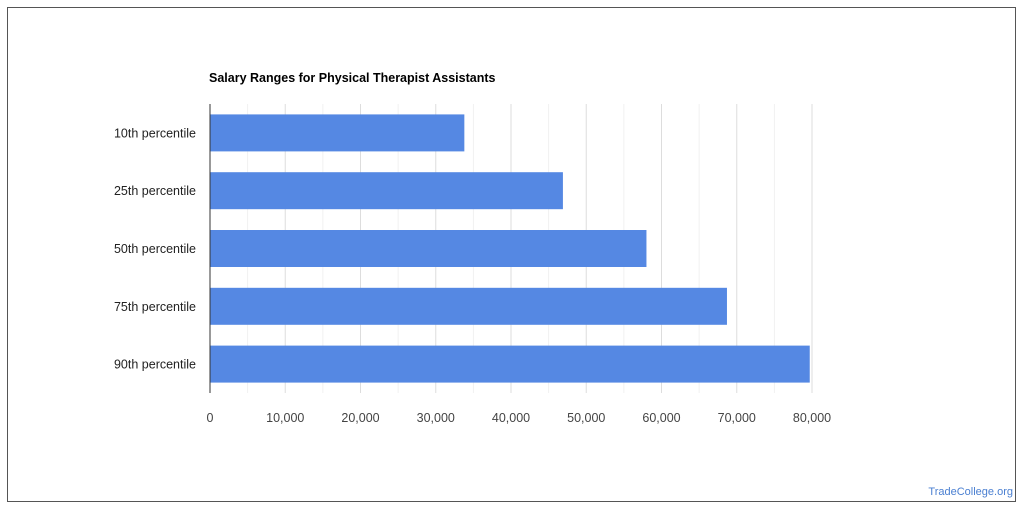  Describe the element at coordinates (155, 191) in the screenshot. I see `y-tick-label: 25th percentile` at that location.